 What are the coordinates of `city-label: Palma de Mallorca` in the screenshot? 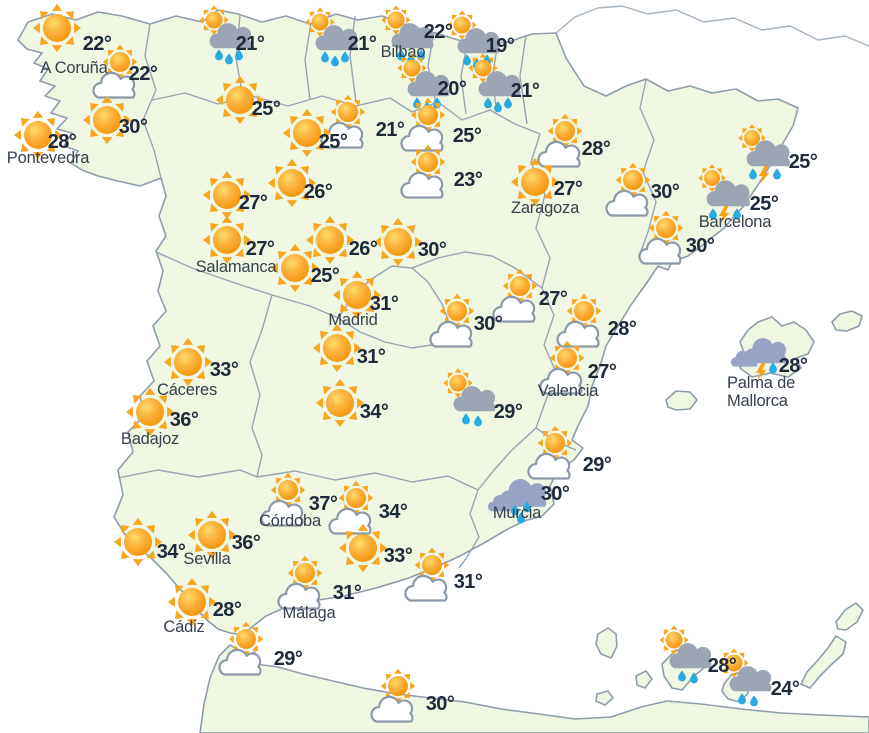 It's located at (761, 392).